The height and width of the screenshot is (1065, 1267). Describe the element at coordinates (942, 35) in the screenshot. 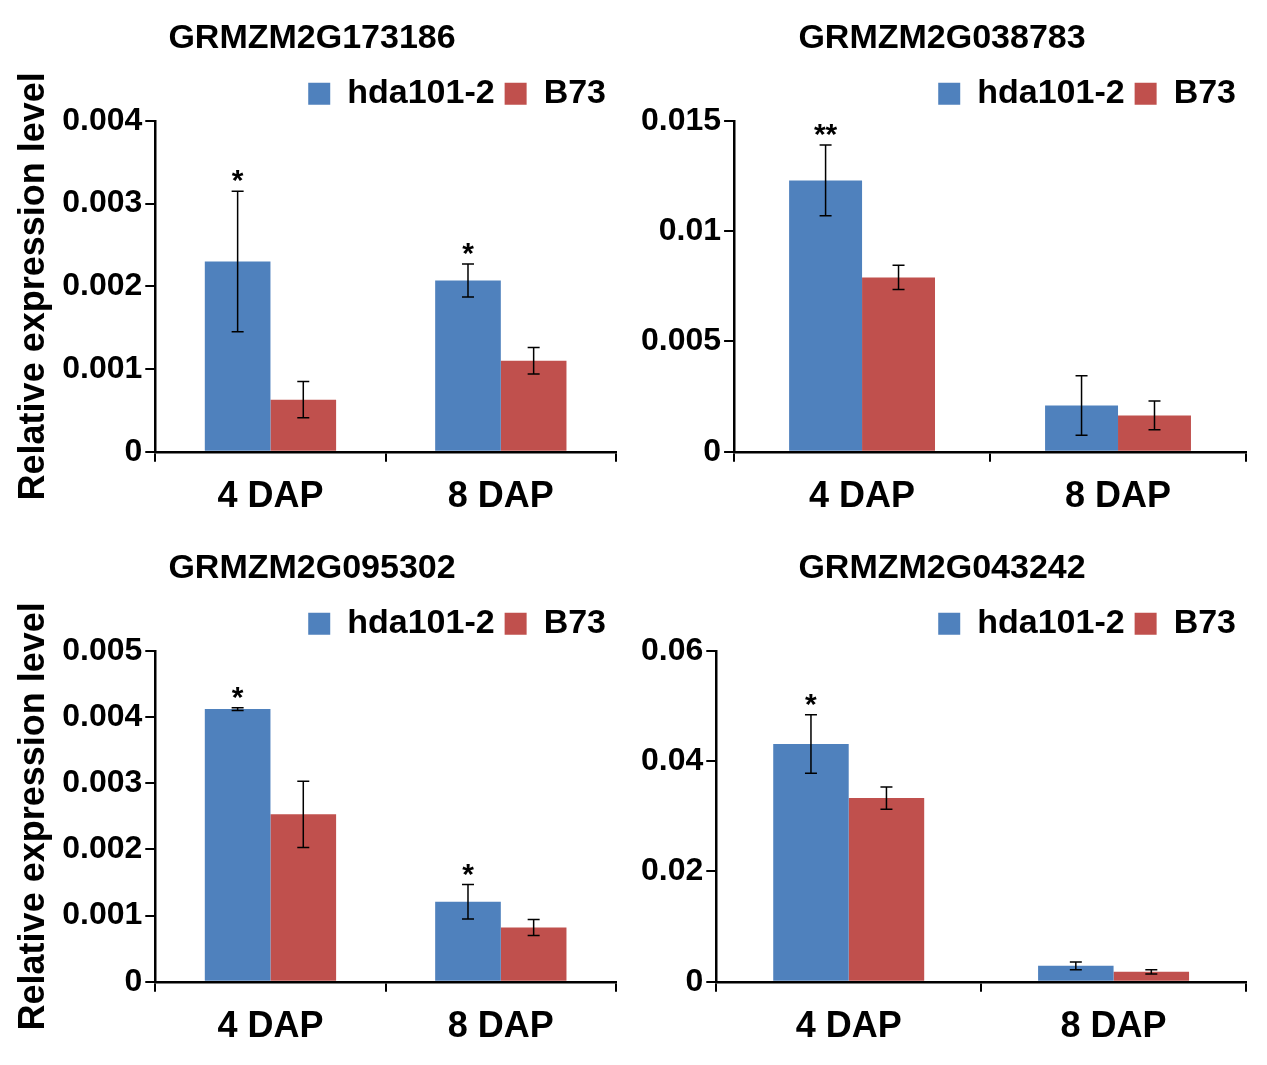

I see `chart-title: GRMZM2G038783` at that location.